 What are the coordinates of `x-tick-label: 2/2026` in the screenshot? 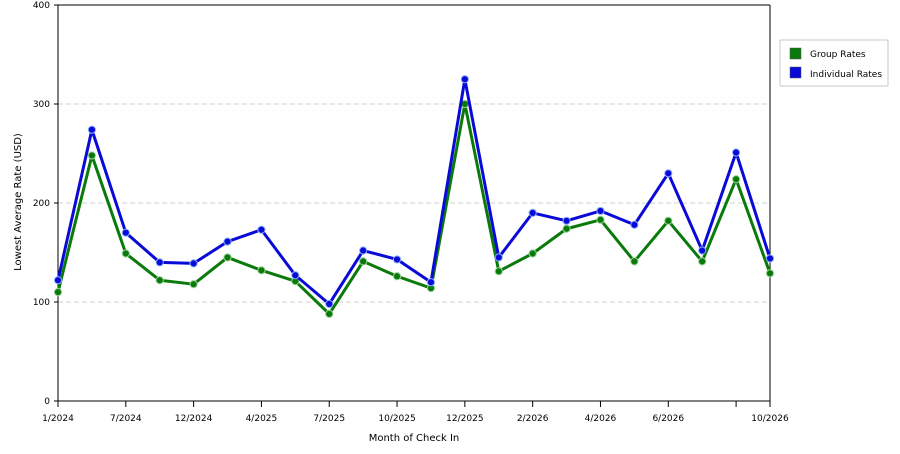 It's located at (533, 419).